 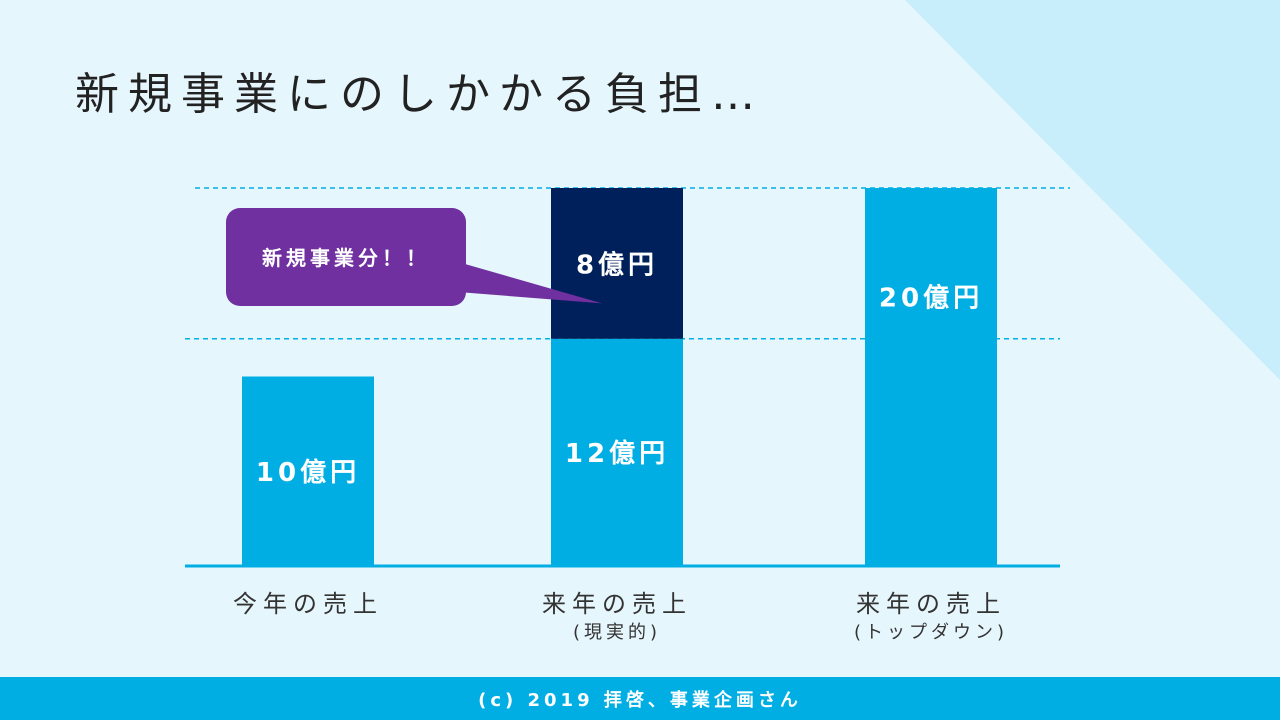 I want to click on callout-bubble, so click(x=346, y=257).